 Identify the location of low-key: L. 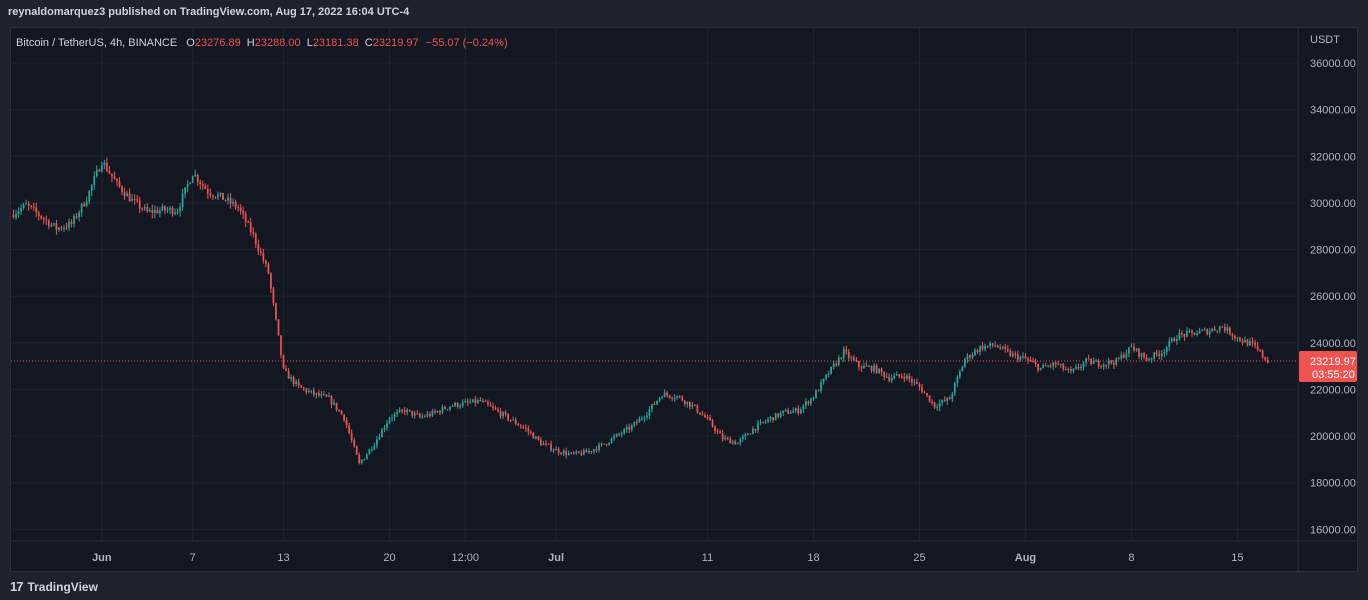
(309, 43).